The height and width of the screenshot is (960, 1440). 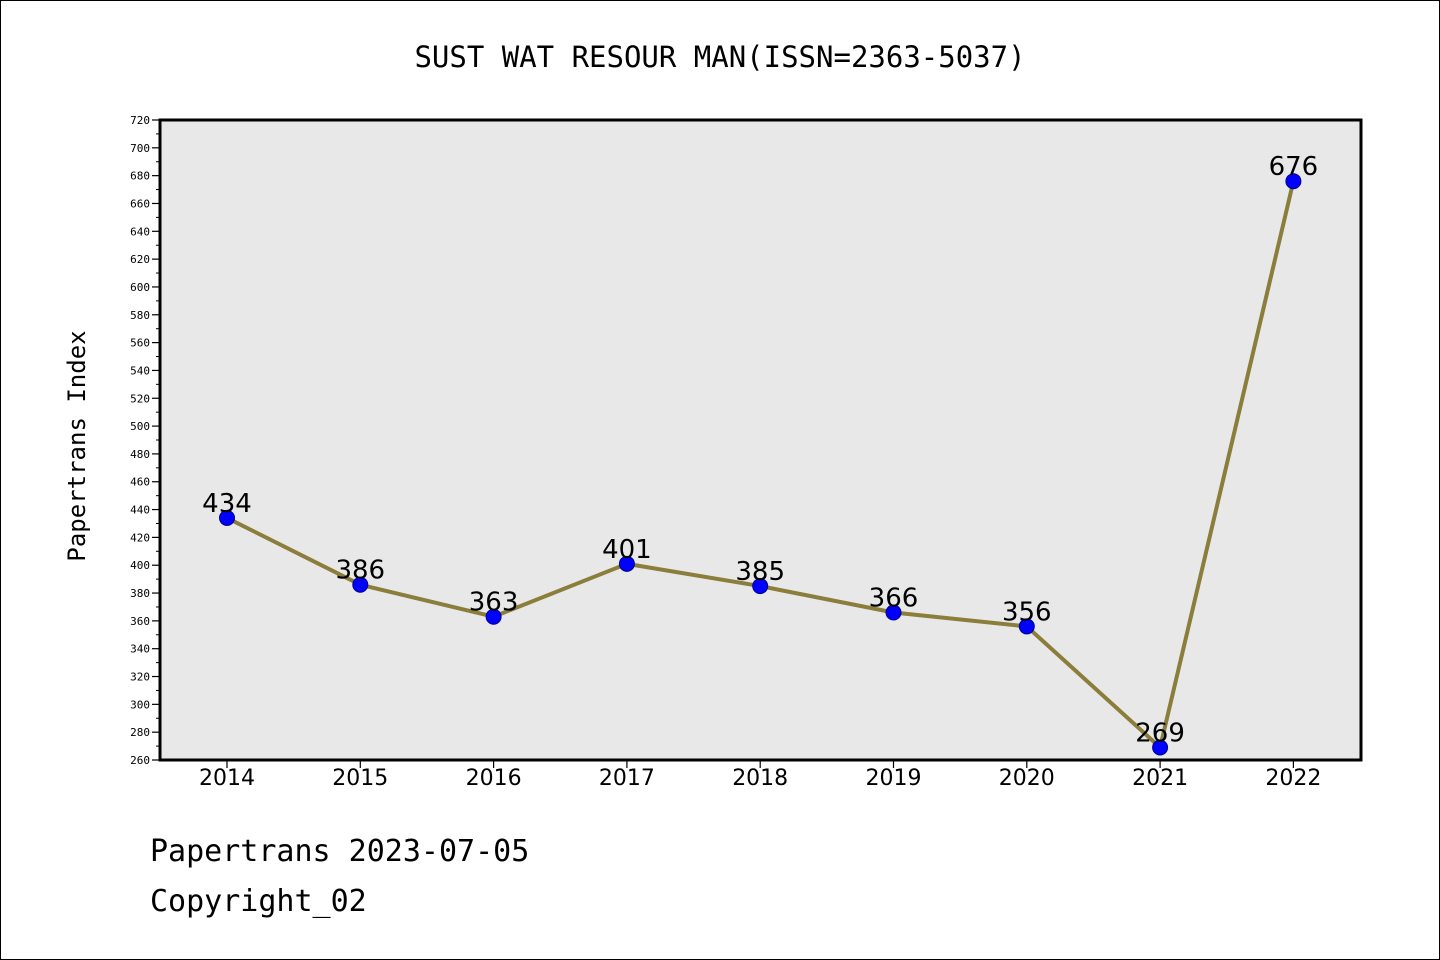 I want to click on footer-copyright: Copyright_02, so click(x=258, y=901).